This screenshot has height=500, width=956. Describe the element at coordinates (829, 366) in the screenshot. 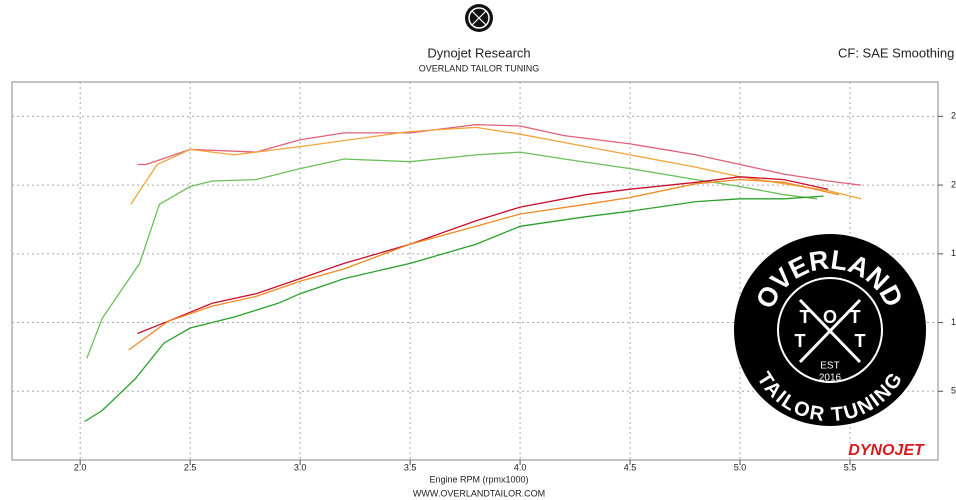

I see `logo-est: EST` at that location.